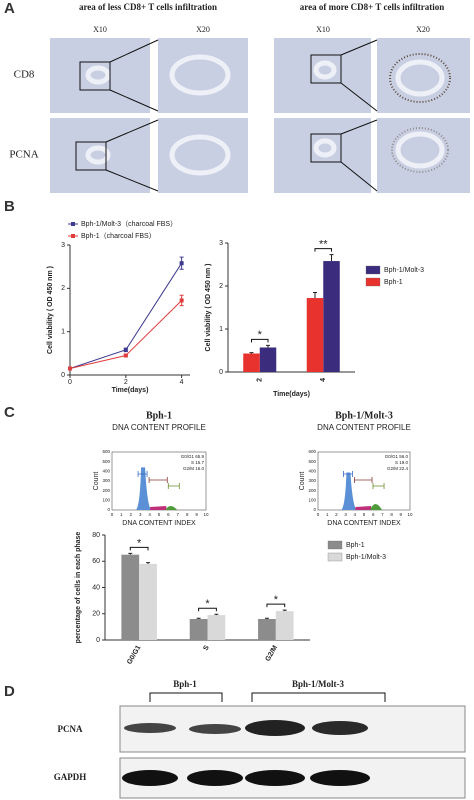  I want to click on legend-label: Bph-1（charcoal FBS）, so click(118, 236).